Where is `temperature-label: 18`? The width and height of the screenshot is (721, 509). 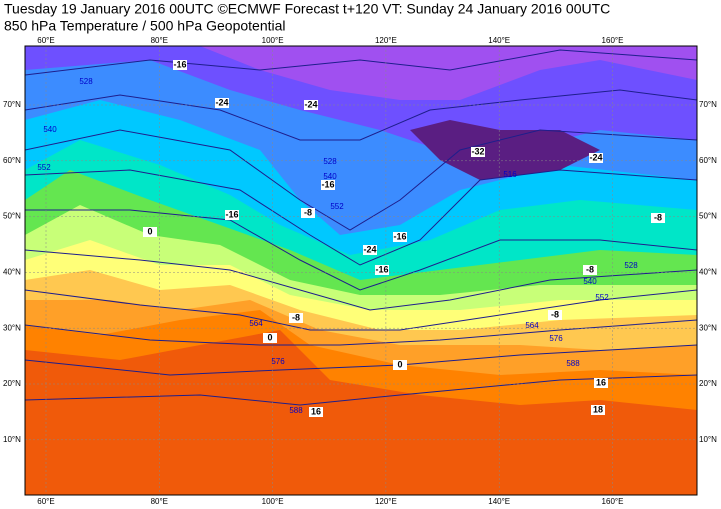 temperature-label: 18 is located at coordinates (598, 409).